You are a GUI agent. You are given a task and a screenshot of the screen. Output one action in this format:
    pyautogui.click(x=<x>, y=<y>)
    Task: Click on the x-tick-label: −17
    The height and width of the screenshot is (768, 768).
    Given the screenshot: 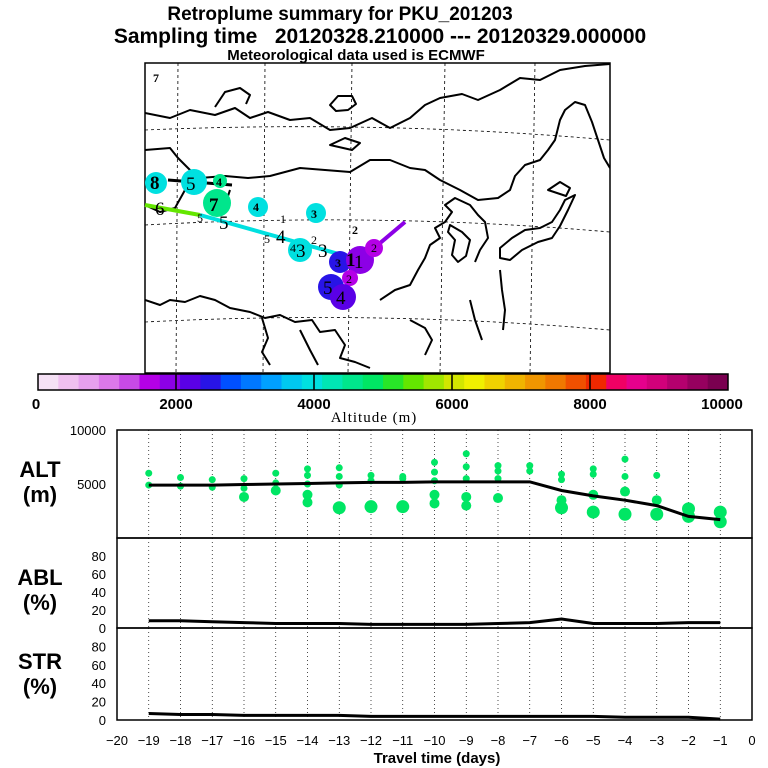 What is the action you would take?
    pyautogui.click(x=212, y=740)
    